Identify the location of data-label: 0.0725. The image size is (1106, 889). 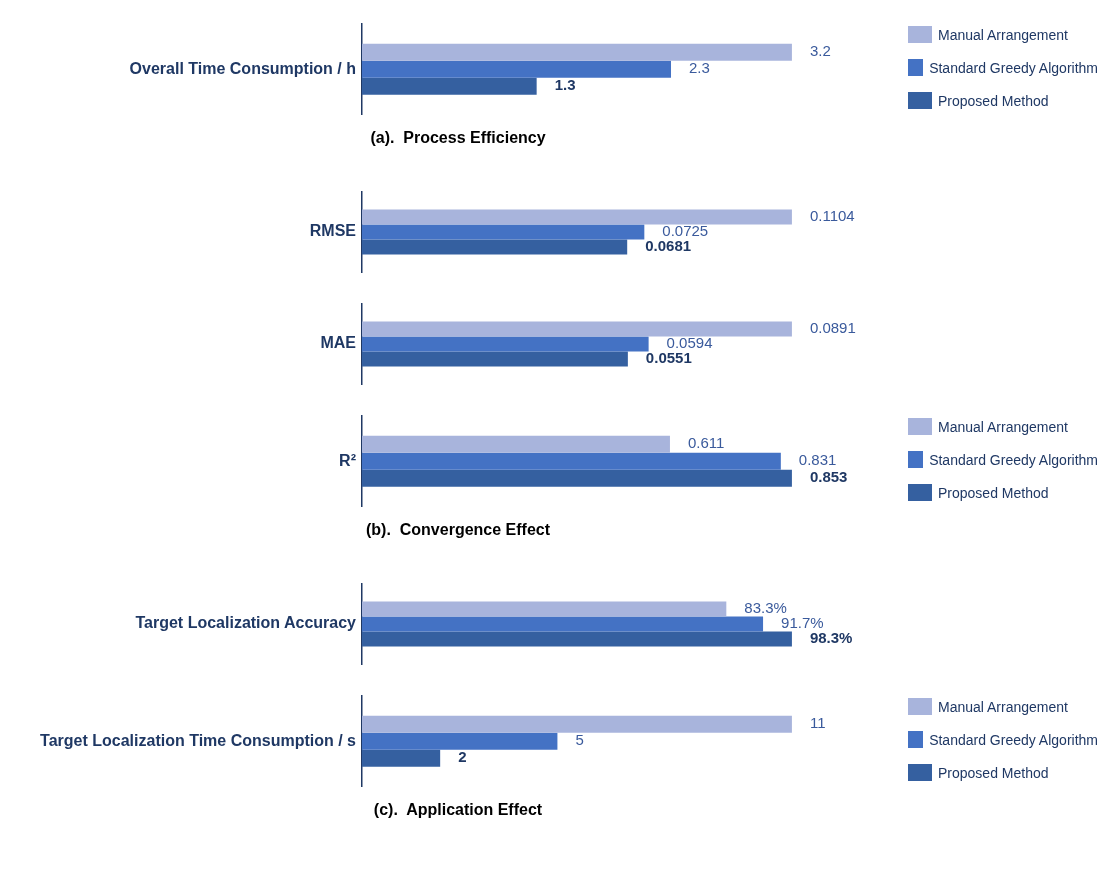
(685, 231).